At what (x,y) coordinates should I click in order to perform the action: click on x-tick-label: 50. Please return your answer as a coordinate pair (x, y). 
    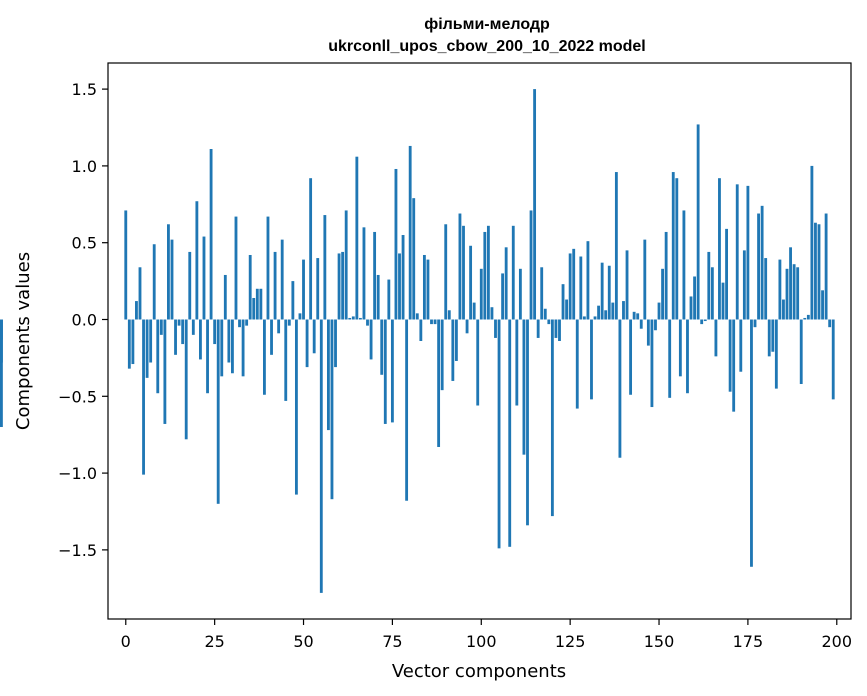
    Looking at the image, I should click on (303, 641).